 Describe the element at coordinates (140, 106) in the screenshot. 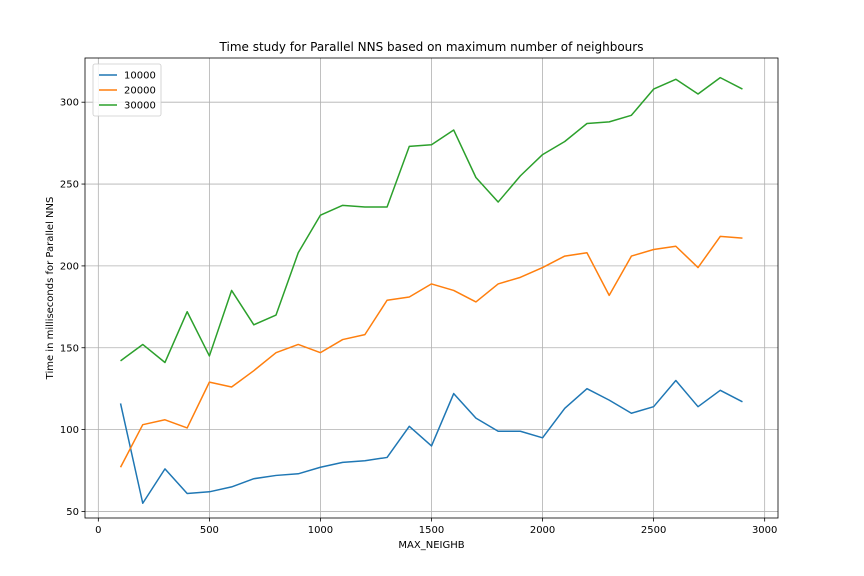

I see `legend-label: 30000` at that location.